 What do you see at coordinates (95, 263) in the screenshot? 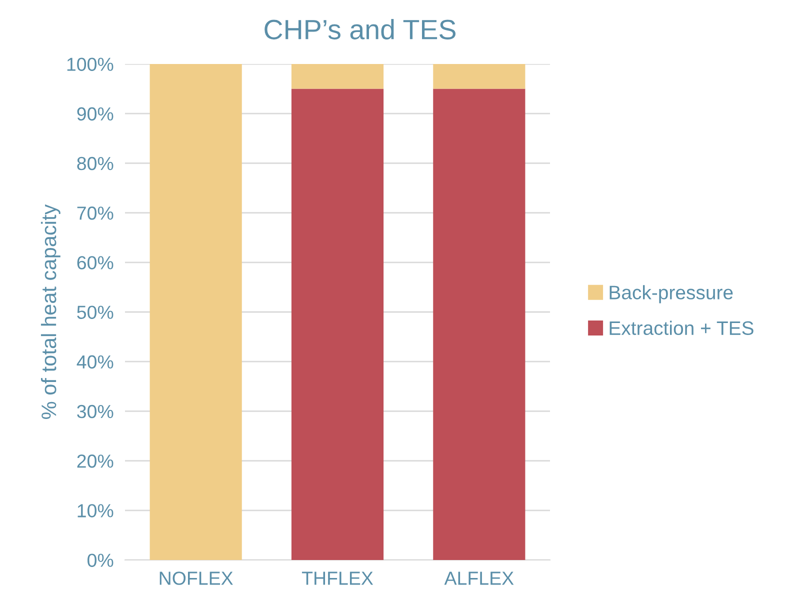
I see `y-tick-label: 60%` at bounding box center [95, 263].